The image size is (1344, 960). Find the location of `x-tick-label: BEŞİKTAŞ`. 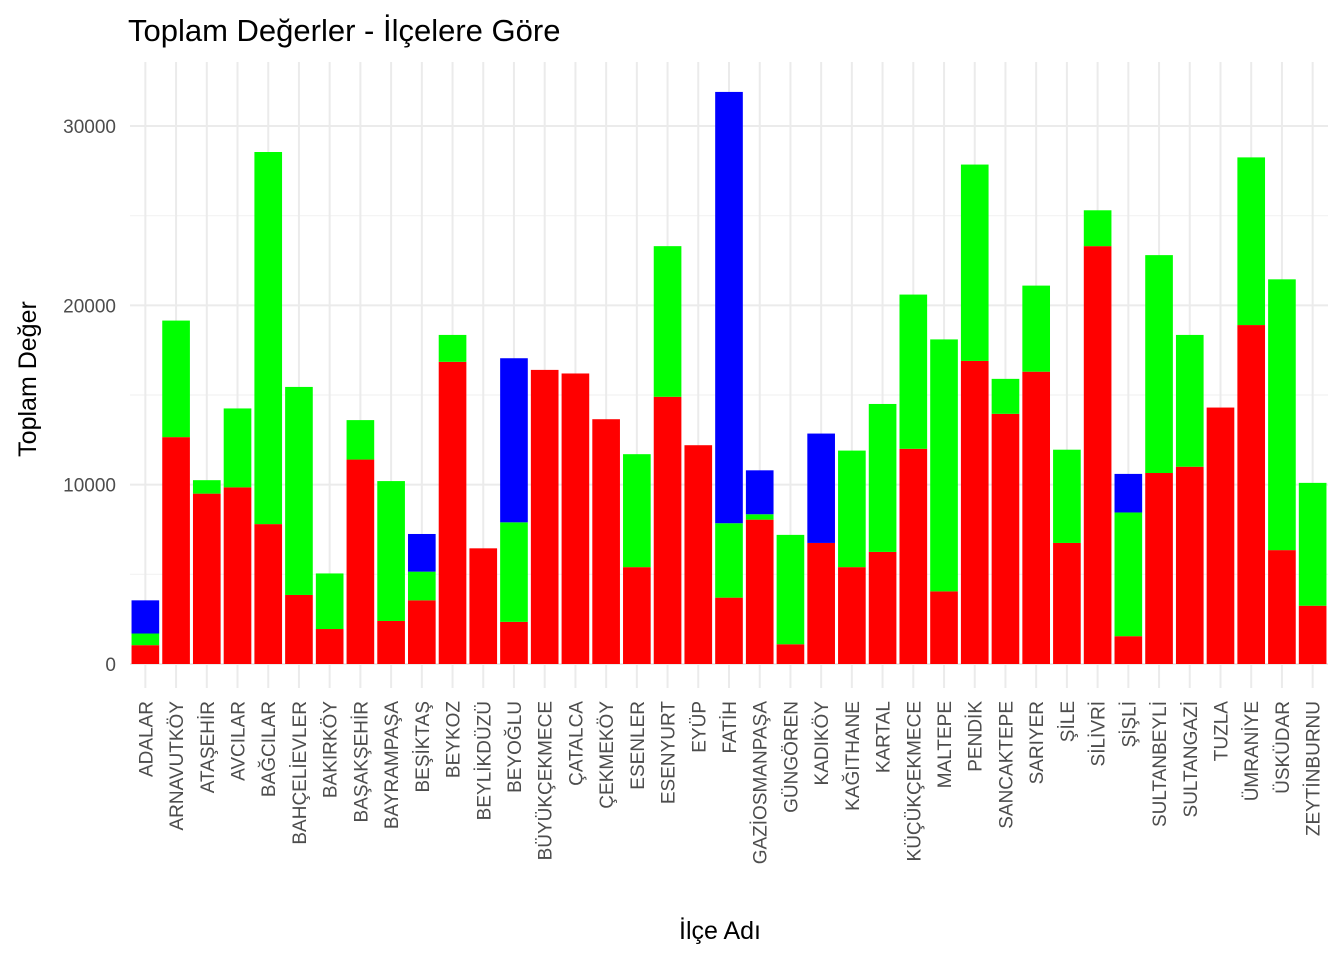

x-tick-label: BEŞİKTAŞ is located at coordinates (423, 747).